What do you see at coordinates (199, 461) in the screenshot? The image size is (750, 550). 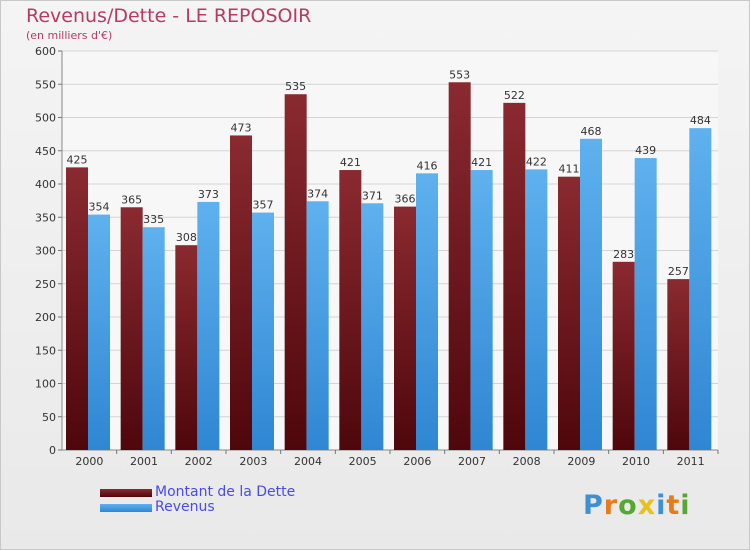 I see `x-tick-label: 2002` at bounding box center [199, 461].